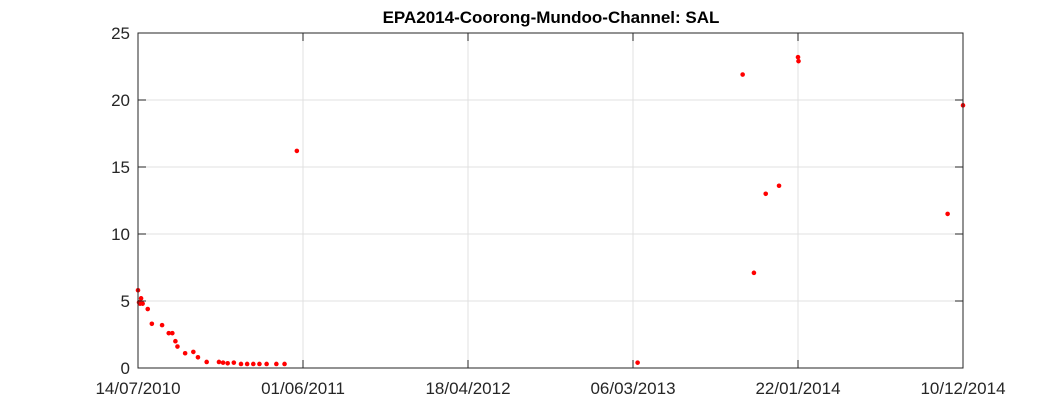 This screenshot has width=1063, height=413. Describe the element at coordinates (303, 388) in the screenshot. I see `x-tick-label: 01/06/2011` at that location.